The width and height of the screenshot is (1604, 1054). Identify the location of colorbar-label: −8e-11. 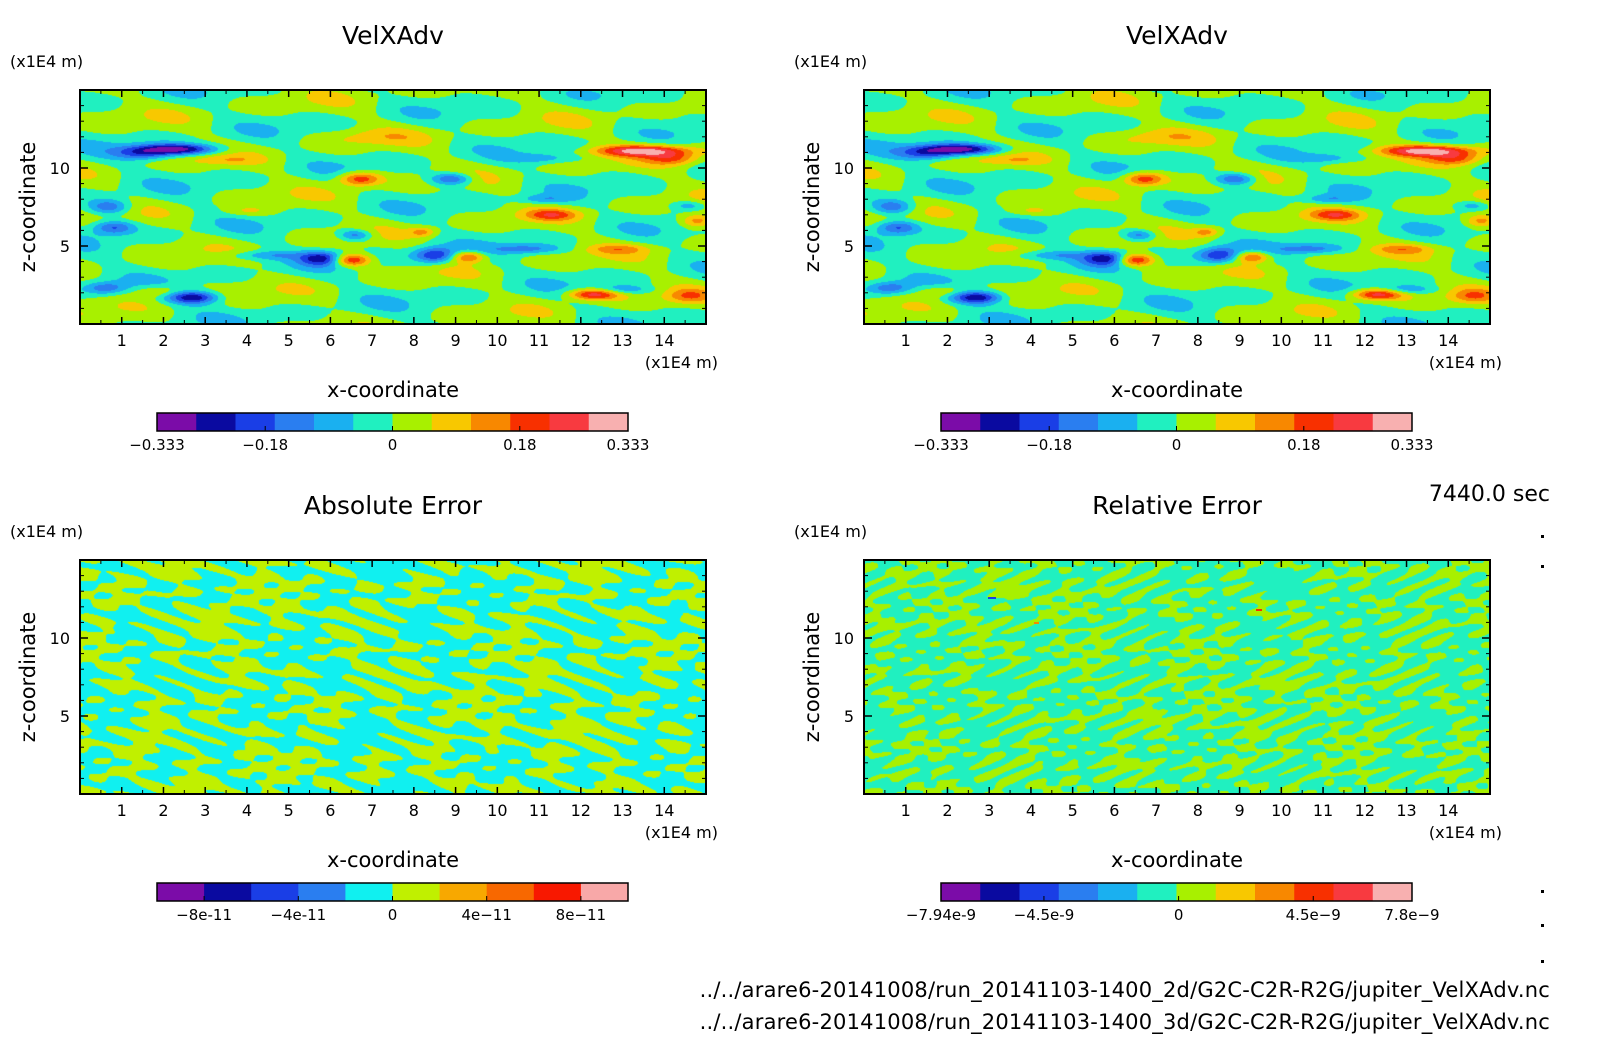
(204, 915).